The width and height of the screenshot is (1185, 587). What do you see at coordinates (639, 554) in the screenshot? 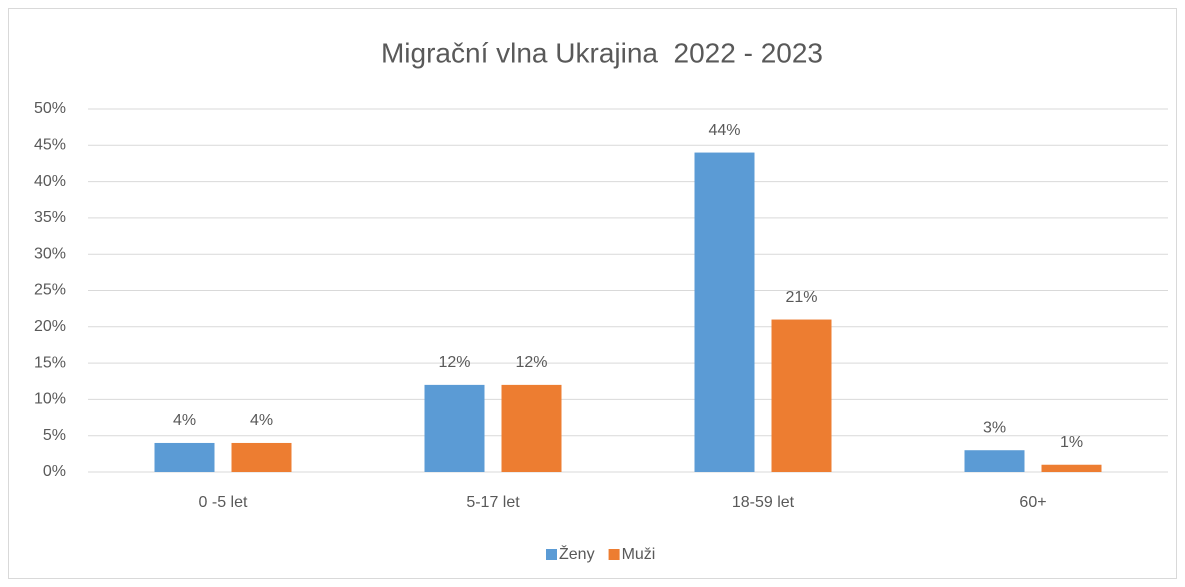
I see `legend-label: Muži` at bounding box center [639, 554].